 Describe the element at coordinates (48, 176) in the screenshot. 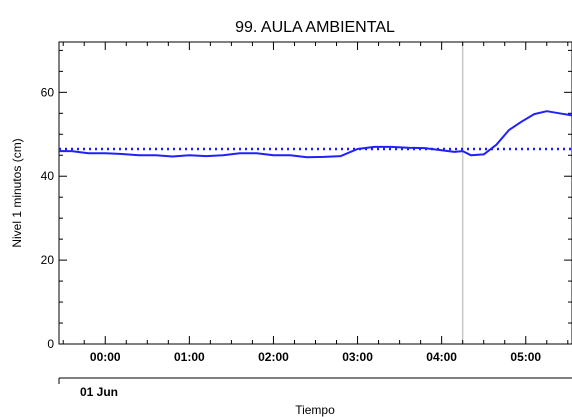

I see `y-tick-label: 40` at that location.